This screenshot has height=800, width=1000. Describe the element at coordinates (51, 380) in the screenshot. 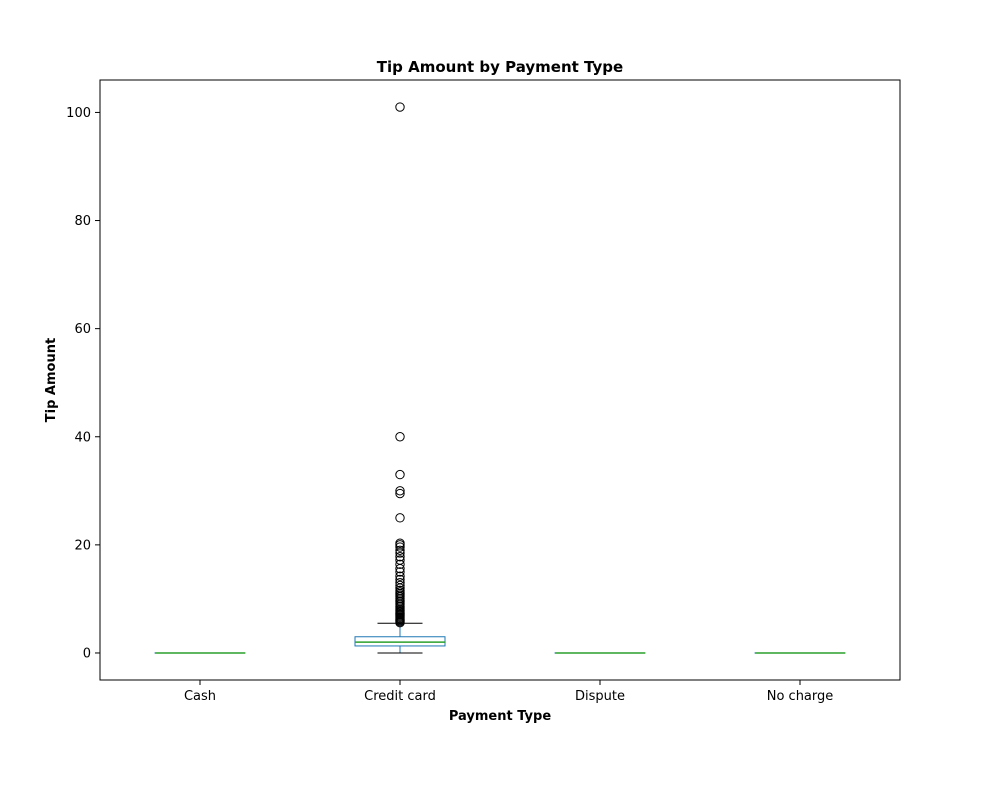

I see `y-axis-title: Tip Amount` at that location.